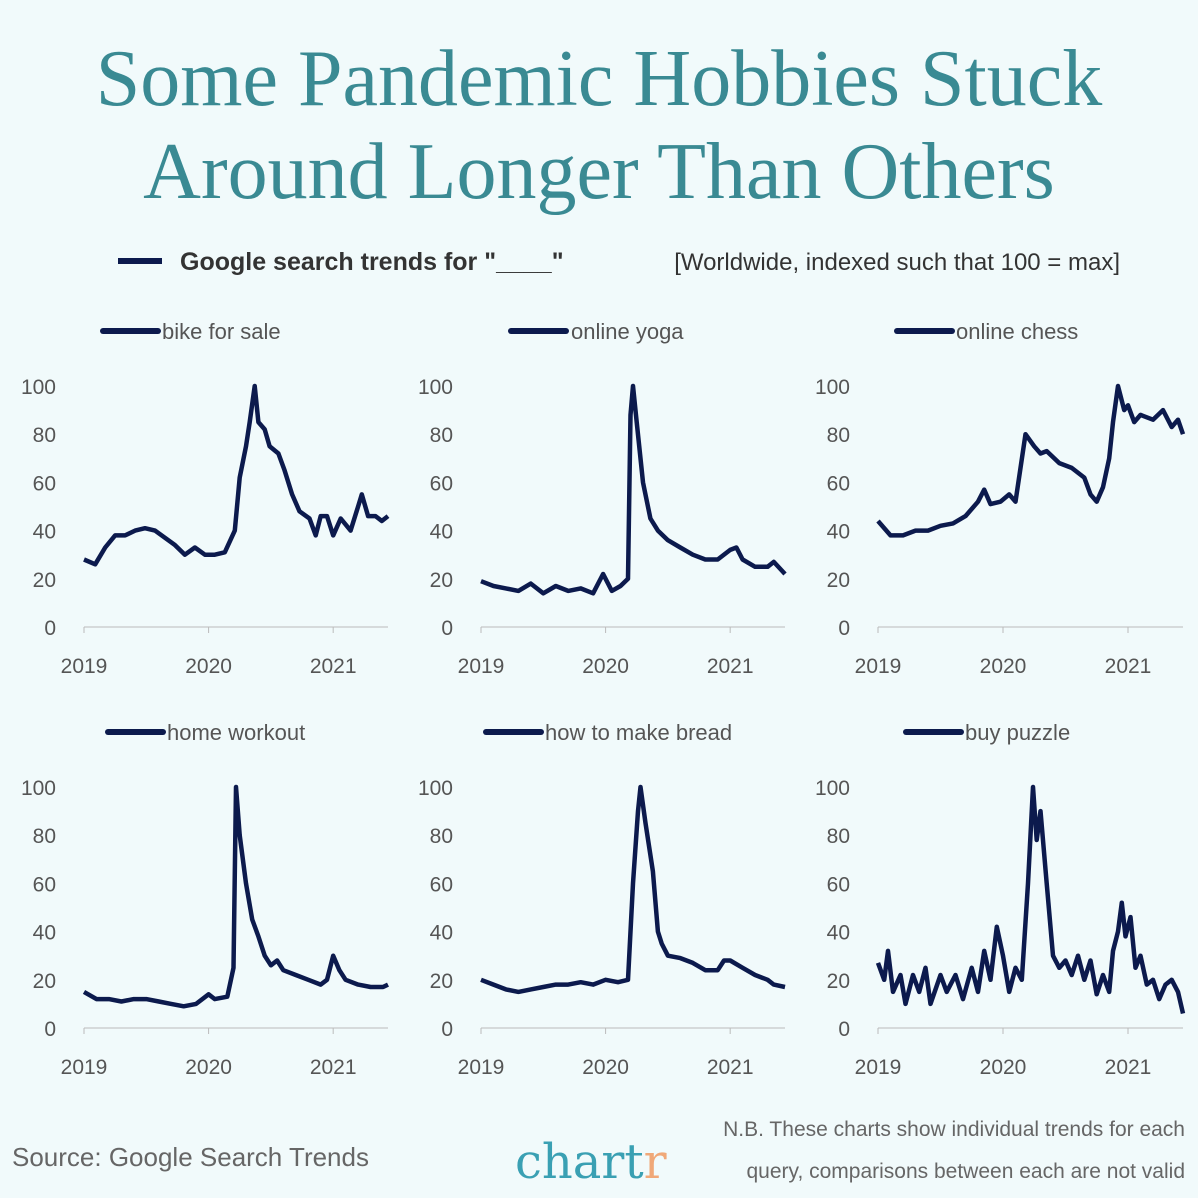 The width and height of the screenshot is (1198, 1198). What do you see at coordinates (627, 331) in the screenshot?
I see `series-label: online yoga` at bounding box center [627, 331].